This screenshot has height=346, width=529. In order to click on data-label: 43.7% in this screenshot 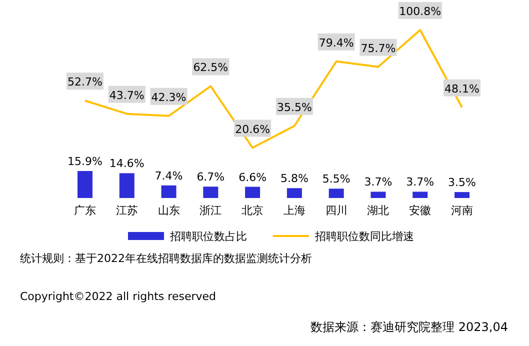, I will do `click(126, 95)`.